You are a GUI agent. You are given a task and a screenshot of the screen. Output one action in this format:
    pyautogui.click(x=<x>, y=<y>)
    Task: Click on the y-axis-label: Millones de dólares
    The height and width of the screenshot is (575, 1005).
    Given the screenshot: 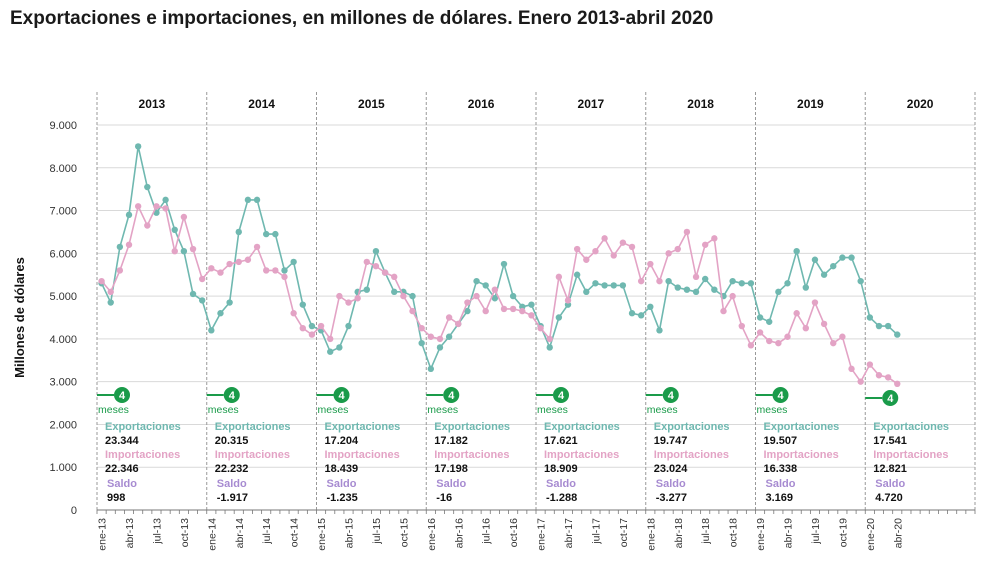 What is the action you would take?
    pyautogui.click(x=19, y=317)
    